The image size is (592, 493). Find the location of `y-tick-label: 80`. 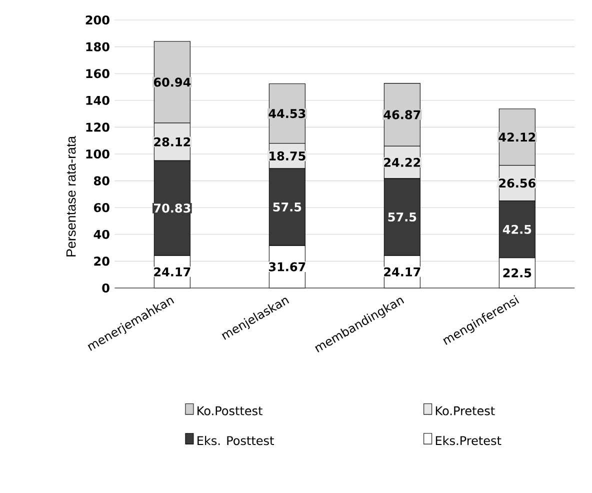

y-tick-label: 80 is located at coordinates (102, 181).